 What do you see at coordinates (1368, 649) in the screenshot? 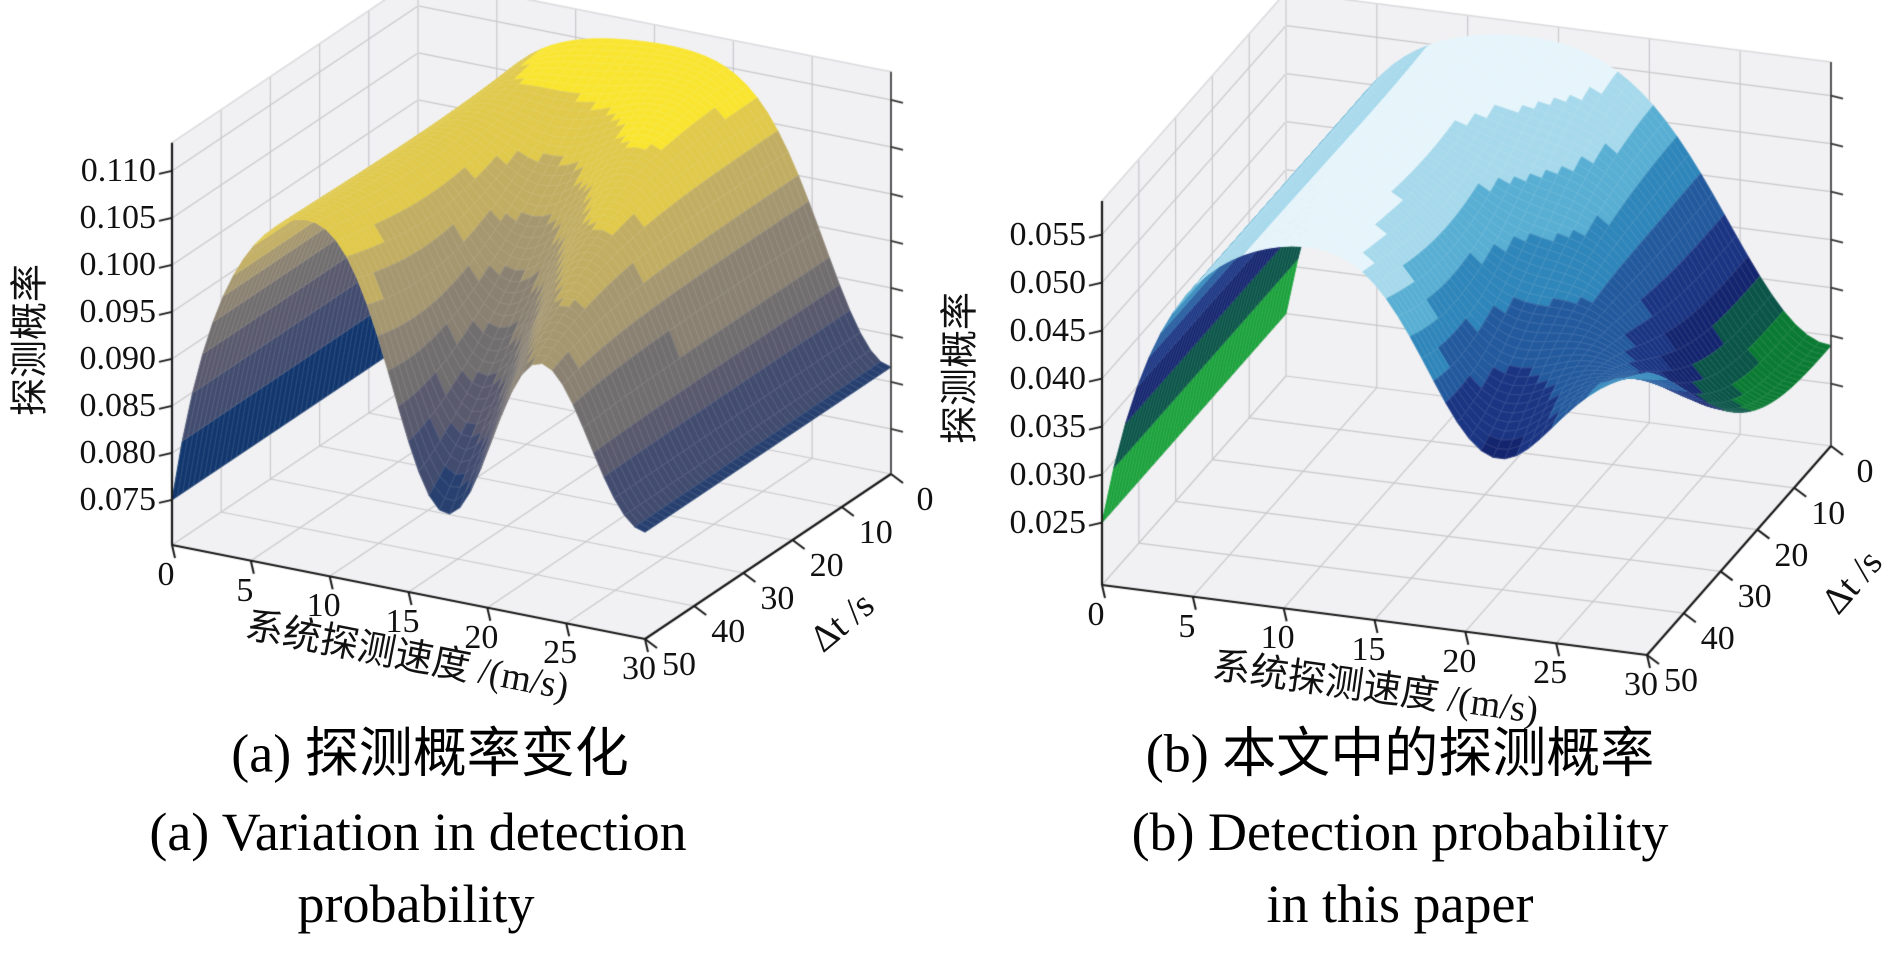
I see `x-tick-label-b: 15` at bounding box center [1368, 649].